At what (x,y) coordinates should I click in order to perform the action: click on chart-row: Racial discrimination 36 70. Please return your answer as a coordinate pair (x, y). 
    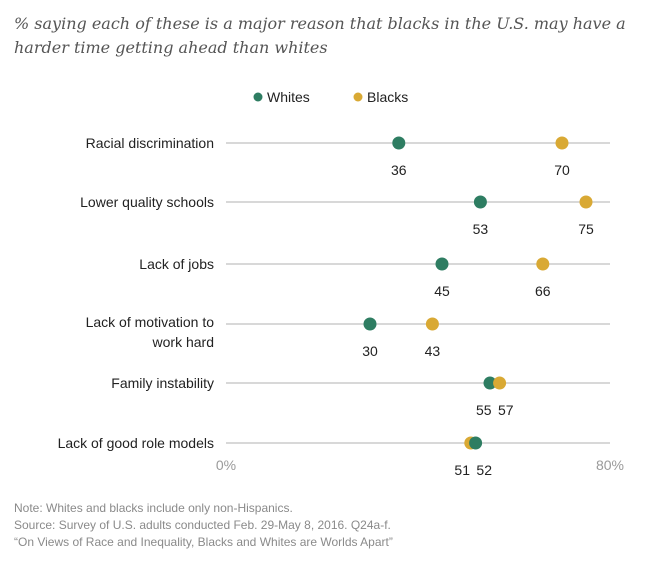
    Looking at the image, I should click on (348, 156).